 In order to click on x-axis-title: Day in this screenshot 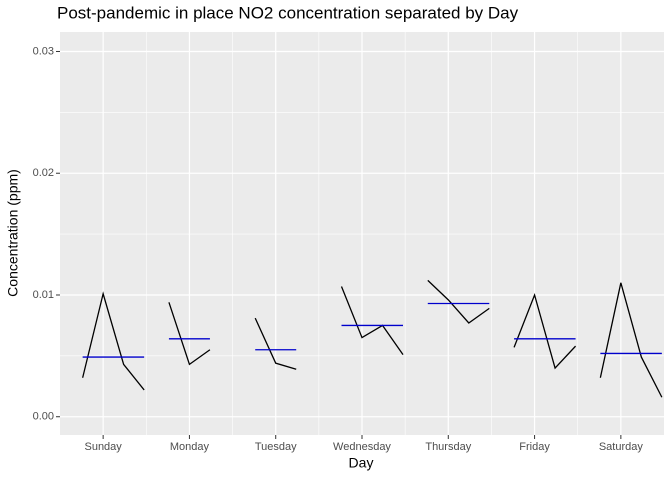, I will do `click(361, 463)`.